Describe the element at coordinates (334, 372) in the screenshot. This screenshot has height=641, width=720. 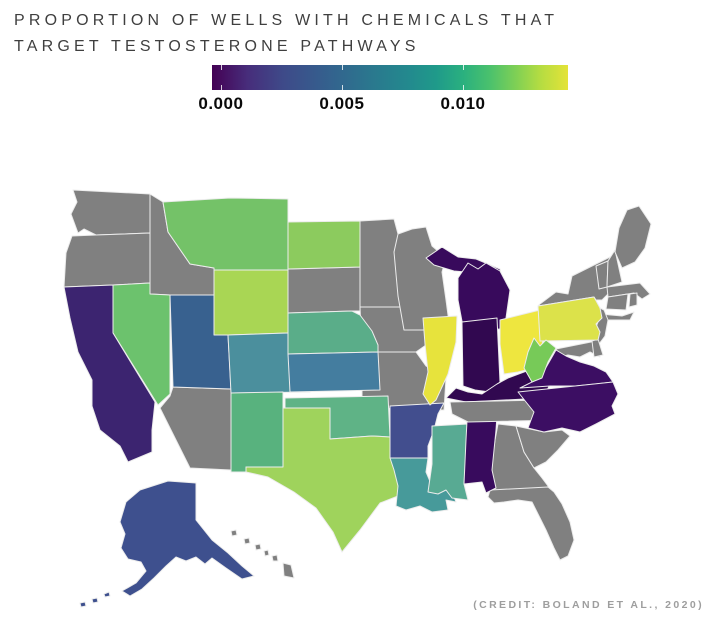
I see `state-KS: Kansas` at that location.